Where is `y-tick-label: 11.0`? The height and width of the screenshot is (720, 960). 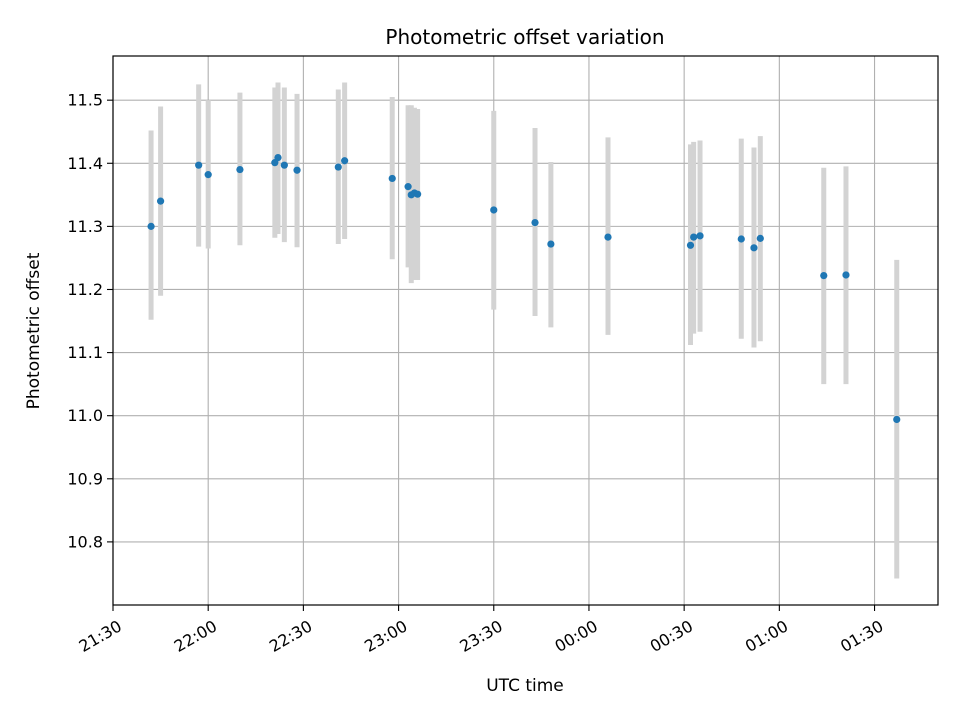 y-tick-label: 11.0 is located at coordinates (85, 415).